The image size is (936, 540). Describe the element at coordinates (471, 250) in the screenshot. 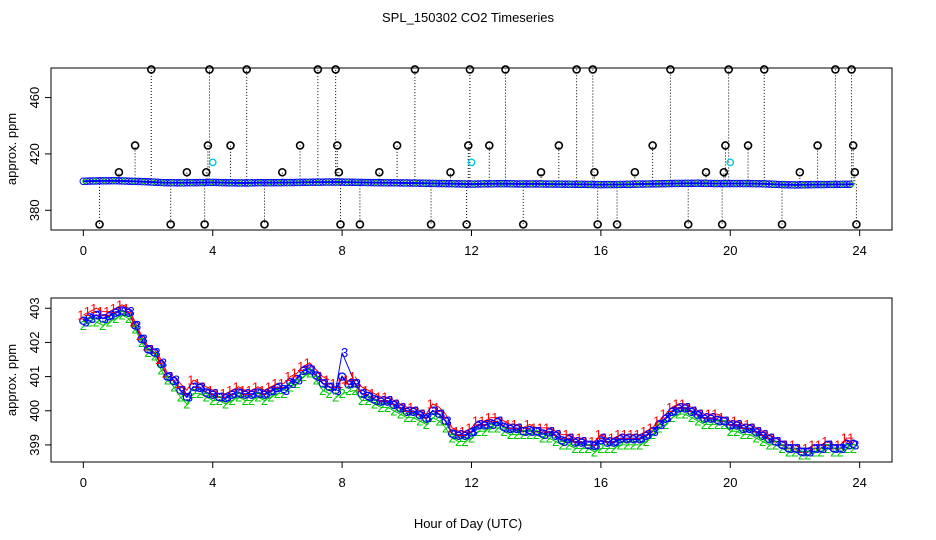

I see `top-x-tick-label: 12` at that location.